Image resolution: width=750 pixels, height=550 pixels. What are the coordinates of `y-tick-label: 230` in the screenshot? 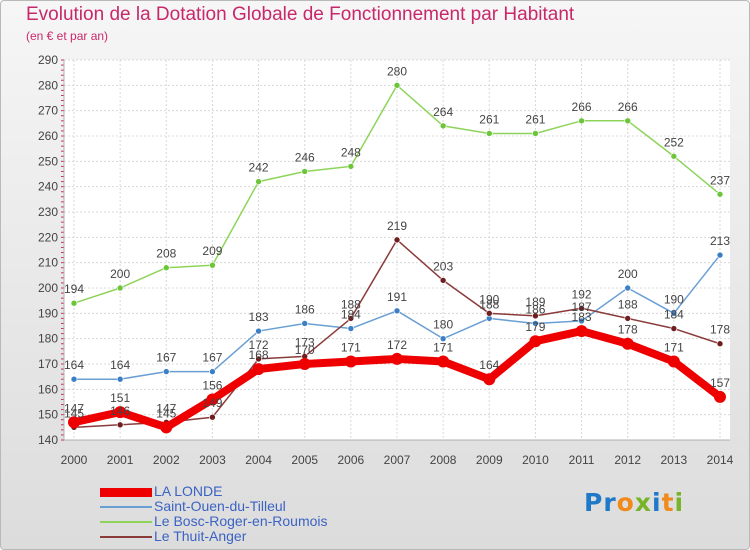 It's located at (48, 212).